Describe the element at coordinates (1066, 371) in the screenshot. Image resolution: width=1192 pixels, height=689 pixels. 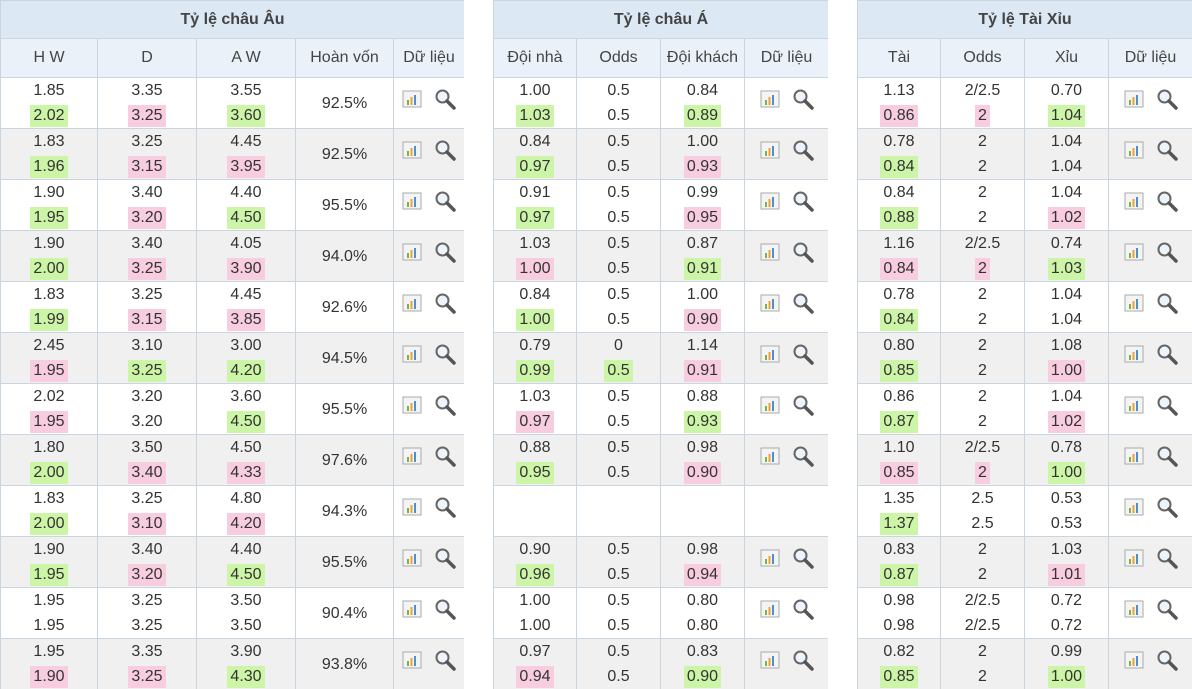
I see `current-odds: 1.00` at that location.